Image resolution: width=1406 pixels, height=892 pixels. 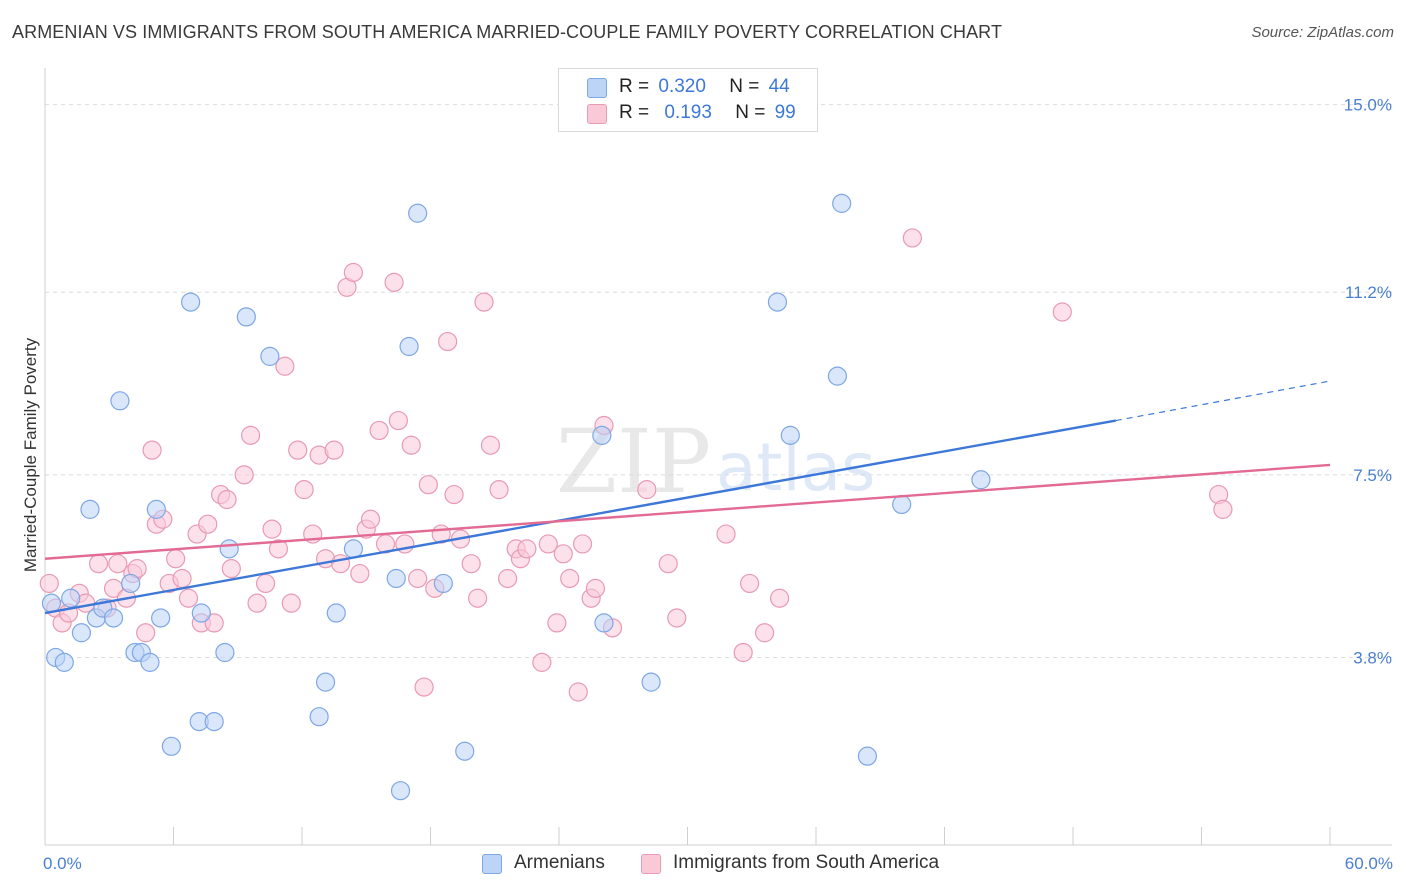 What do you see at coordinates (1223, 401) in the screenshot?
I see `trend-armenians-extension` at bounding box center [1223, 401].